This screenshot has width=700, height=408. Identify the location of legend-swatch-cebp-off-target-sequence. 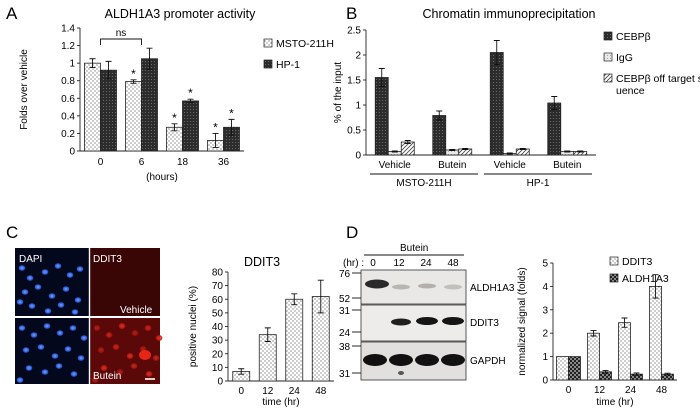
(608, 78).